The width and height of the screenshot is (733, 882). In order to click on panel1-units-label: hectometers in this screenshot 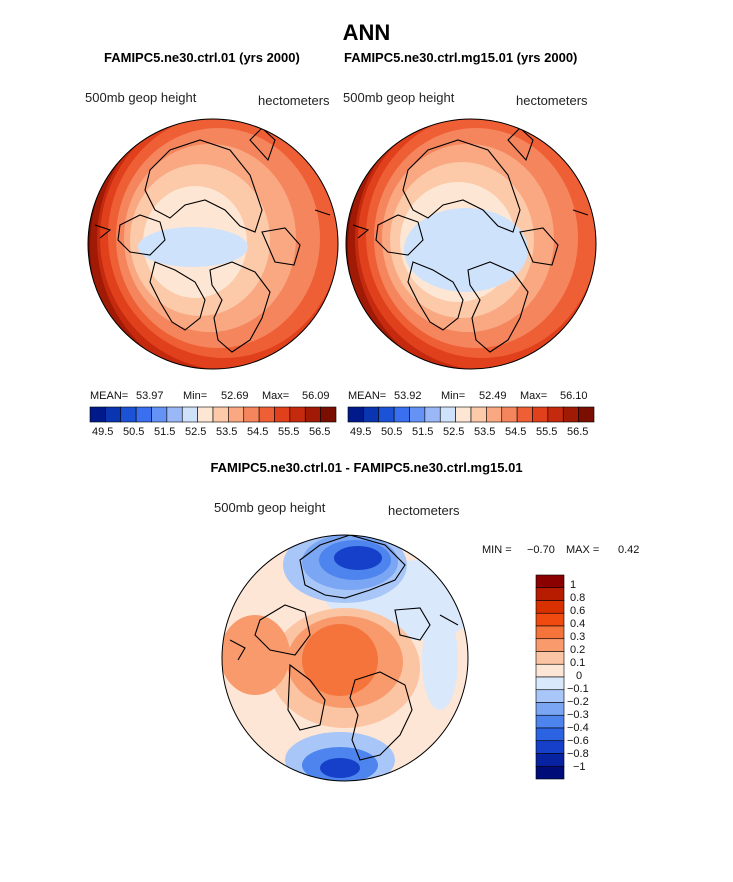, I will do `click(294, 100)`.